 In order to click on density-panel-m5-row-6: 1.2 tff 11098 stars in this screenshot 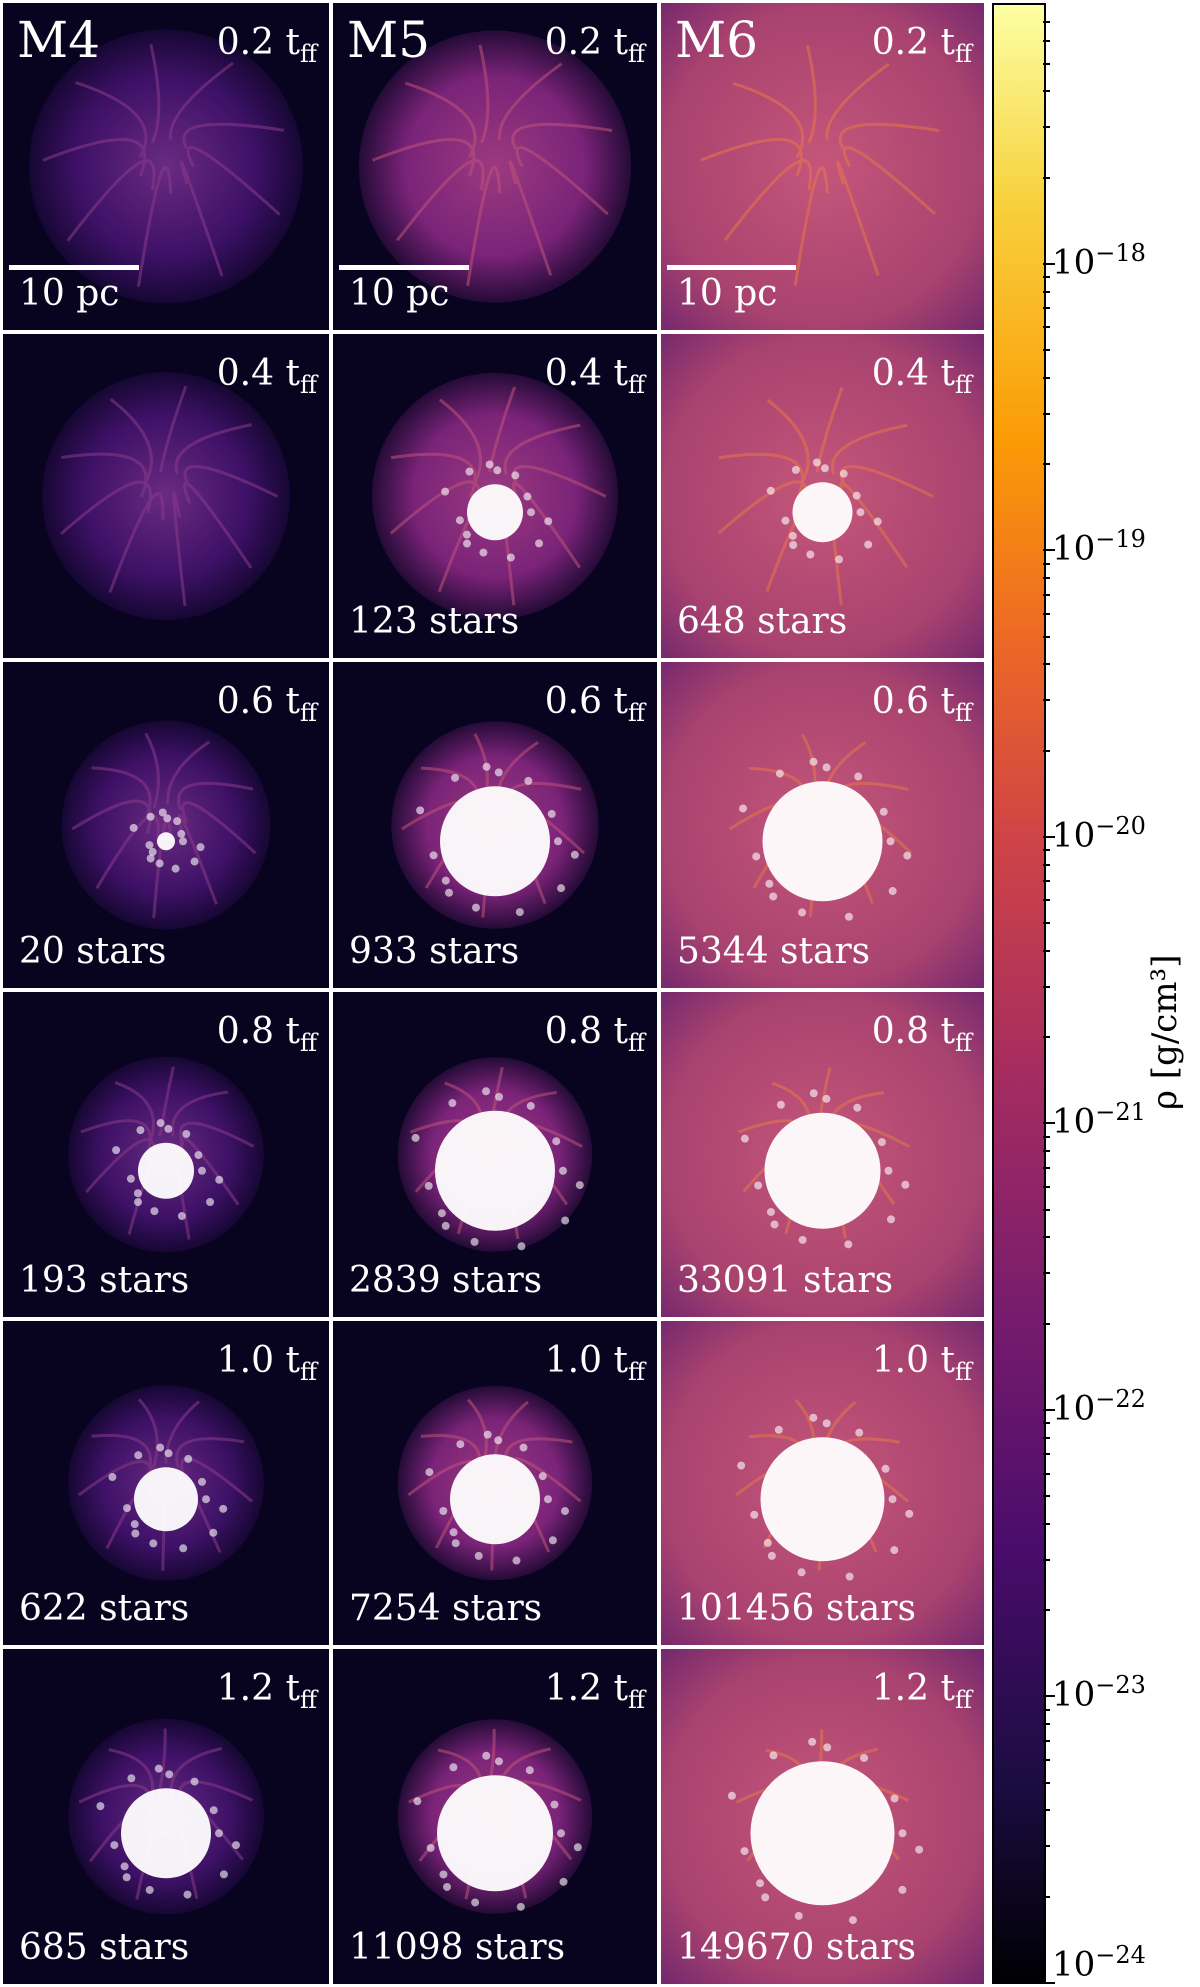, I will do `click(495, 1816)`.